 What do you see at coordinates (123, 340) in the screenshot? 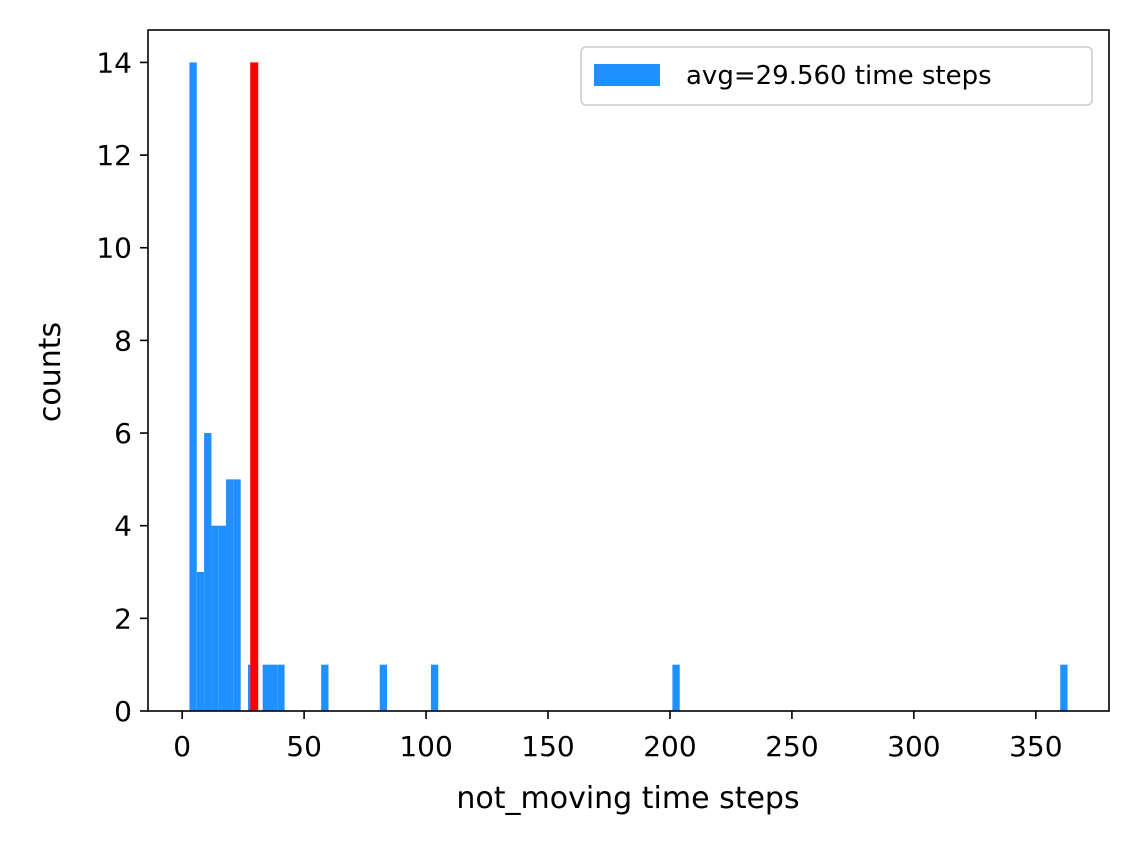
I see `y-tick-label: 8` at bounding box center [123, 340].